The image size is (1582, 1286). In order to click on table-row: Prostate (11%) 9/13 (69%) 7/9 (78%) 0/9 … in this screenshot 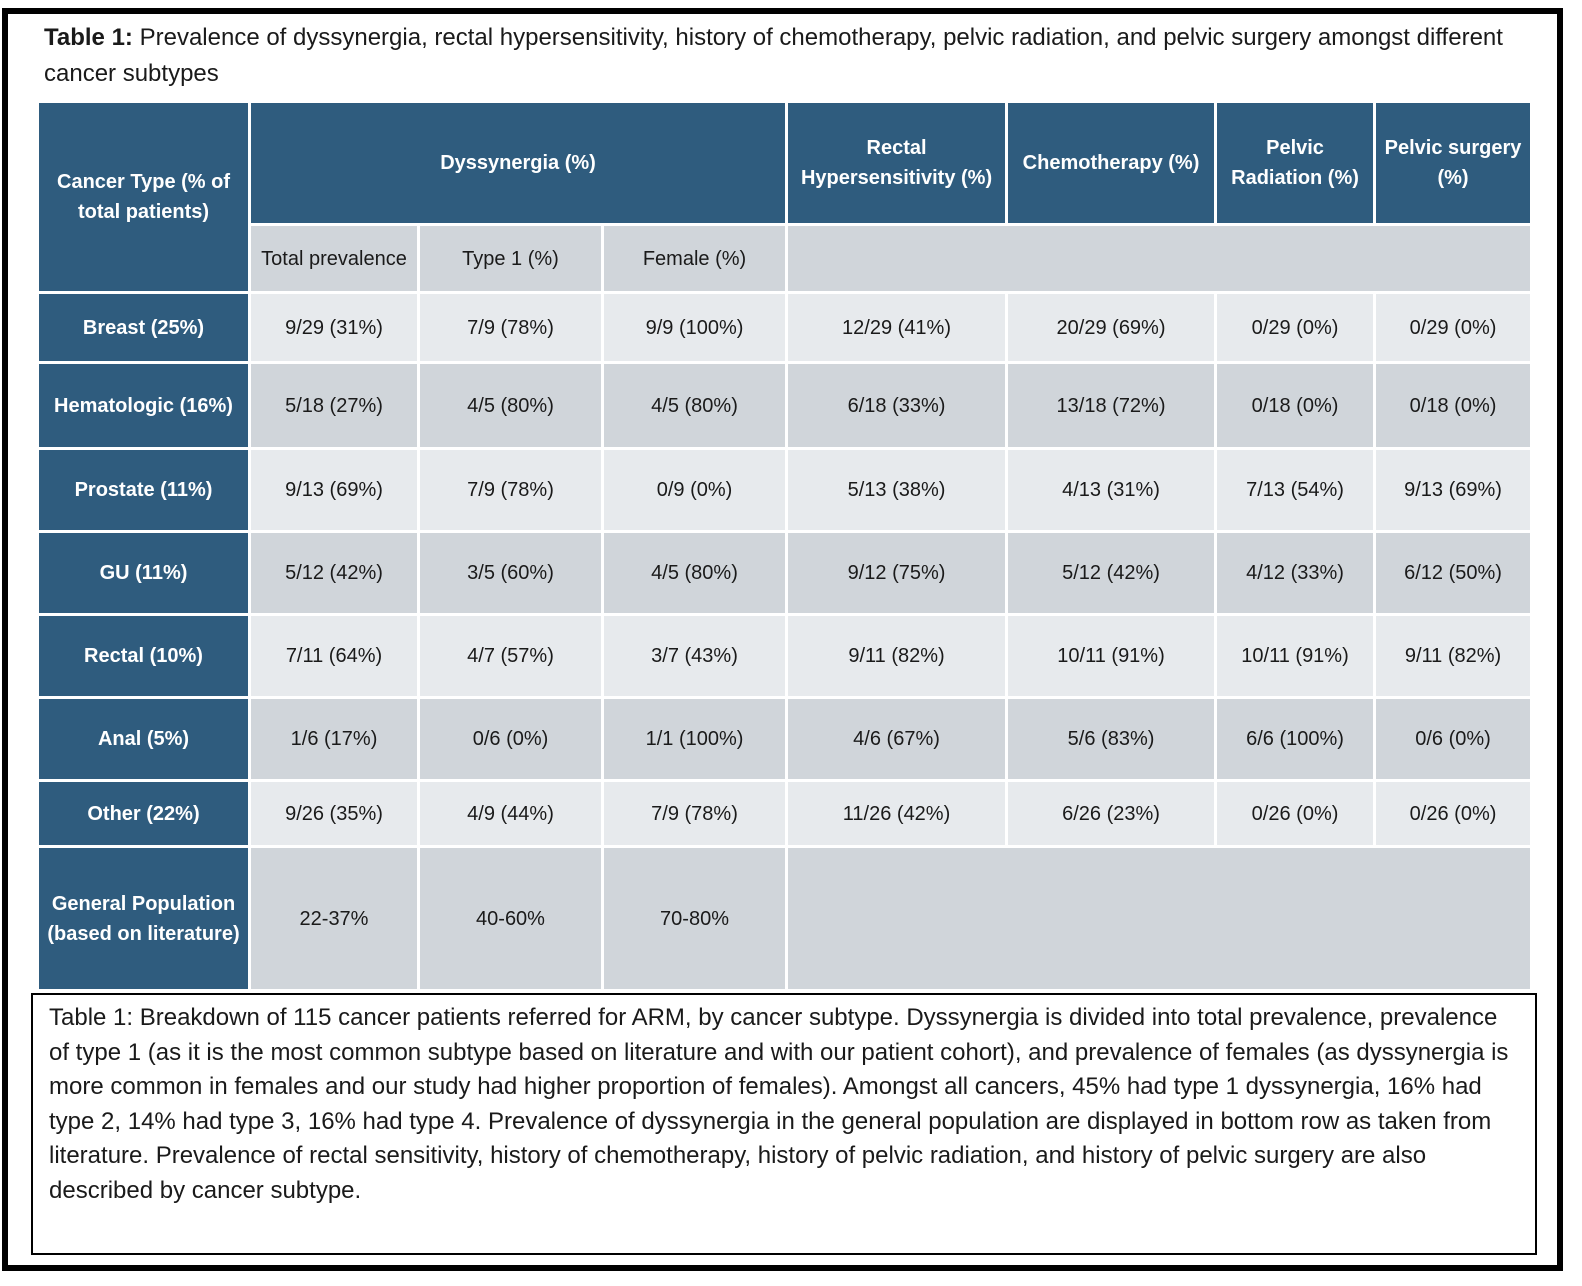, I will do `click(785, 490)`.